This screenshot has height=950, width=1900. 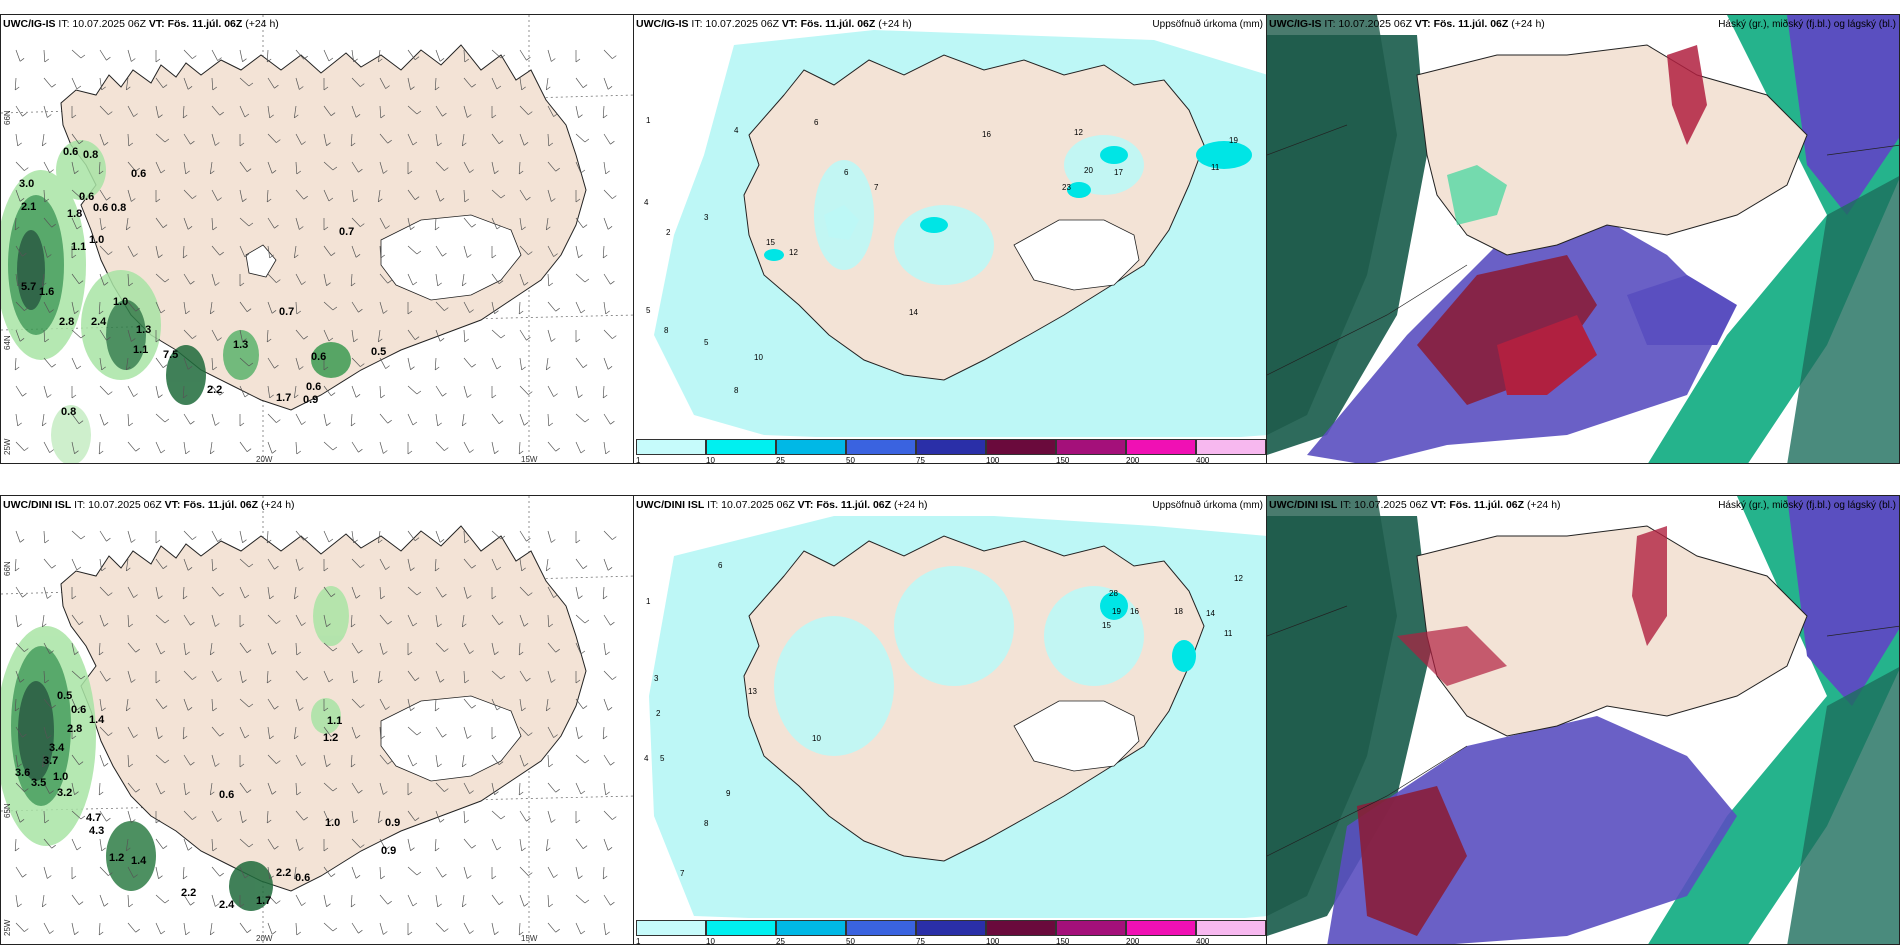 I want to click on lat-label: 66N, so click(x=7, y=568).